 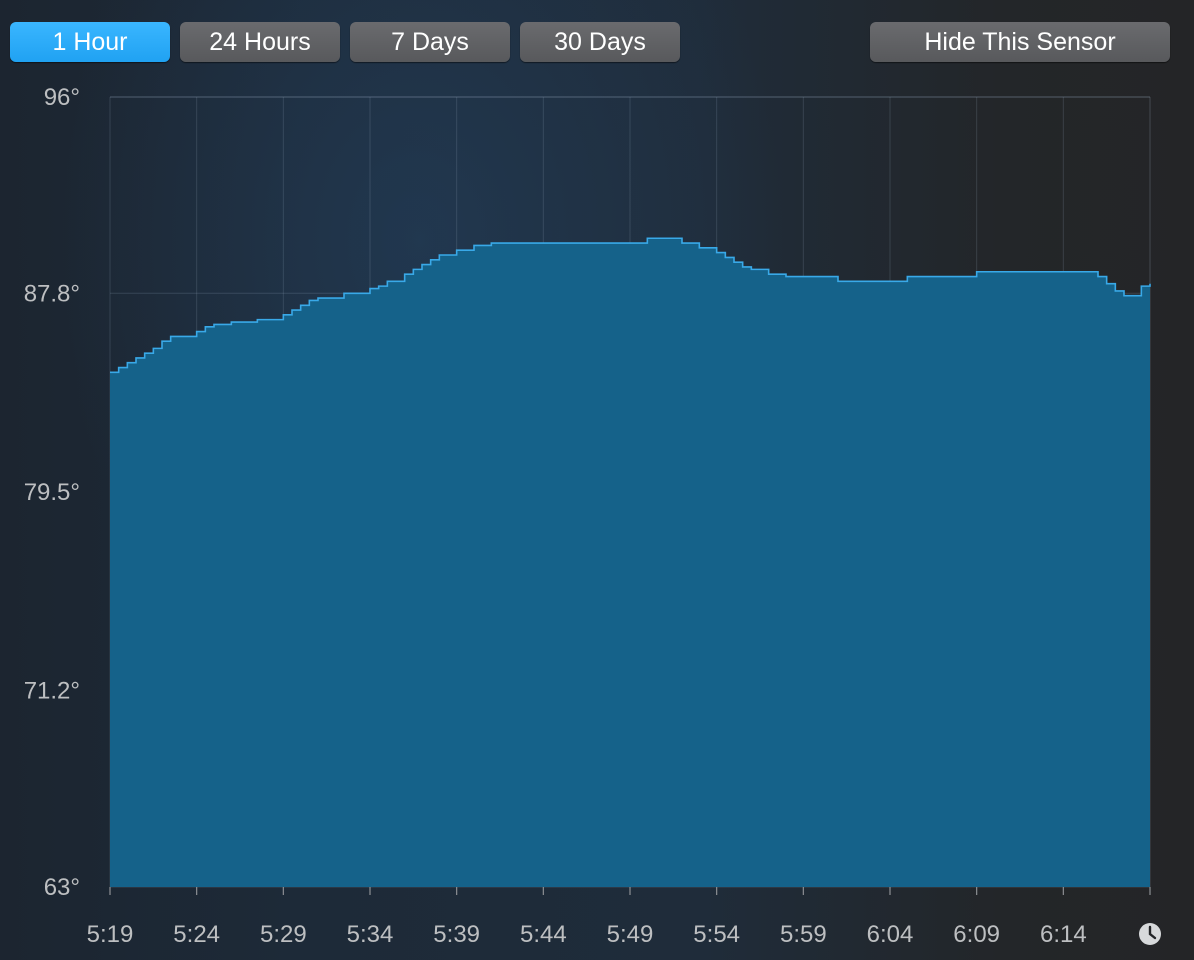 I want to click on y-tick-label: 96°, so click(x=62, y=97).